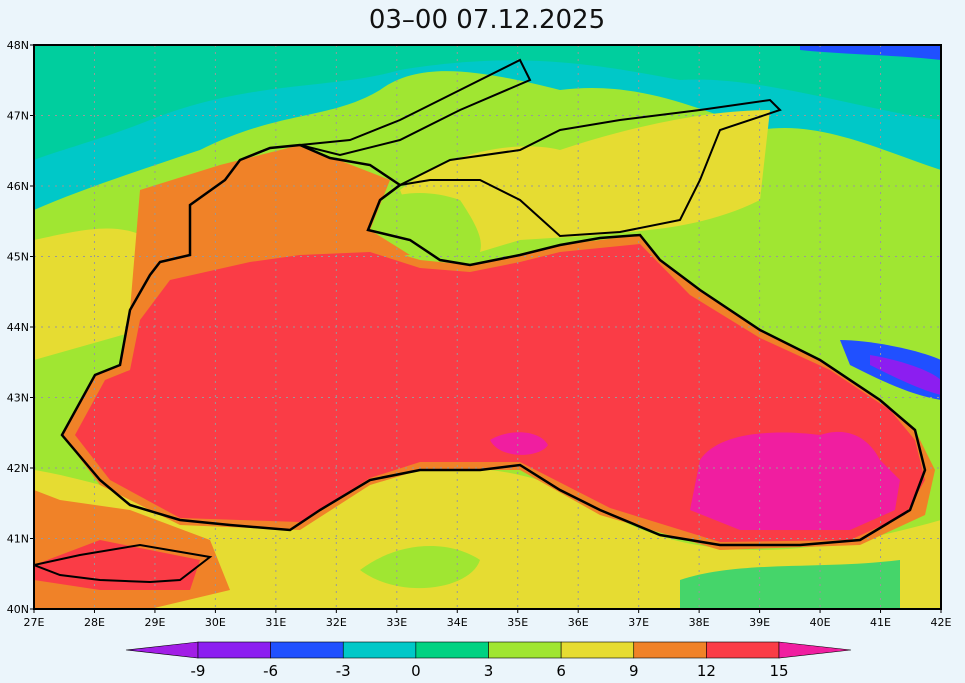  Describe the element at coordinates (880, 622) in the screenshot. I see `lon-label: 41E` at that location.